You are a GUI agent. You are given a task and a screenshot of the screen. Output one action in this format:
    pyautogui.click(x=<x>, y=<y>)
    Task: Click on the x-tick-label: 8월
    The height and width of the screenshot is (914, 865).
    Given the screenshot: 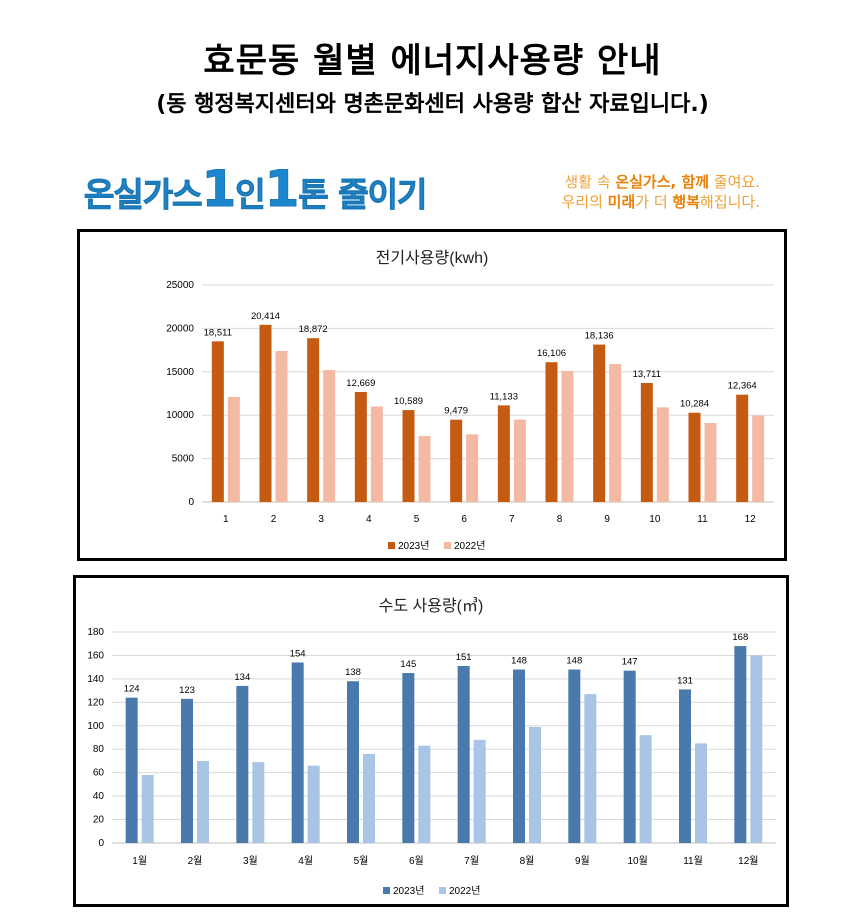 What is the action you would take?
    pyautogui.click(x=527, y=861)
    